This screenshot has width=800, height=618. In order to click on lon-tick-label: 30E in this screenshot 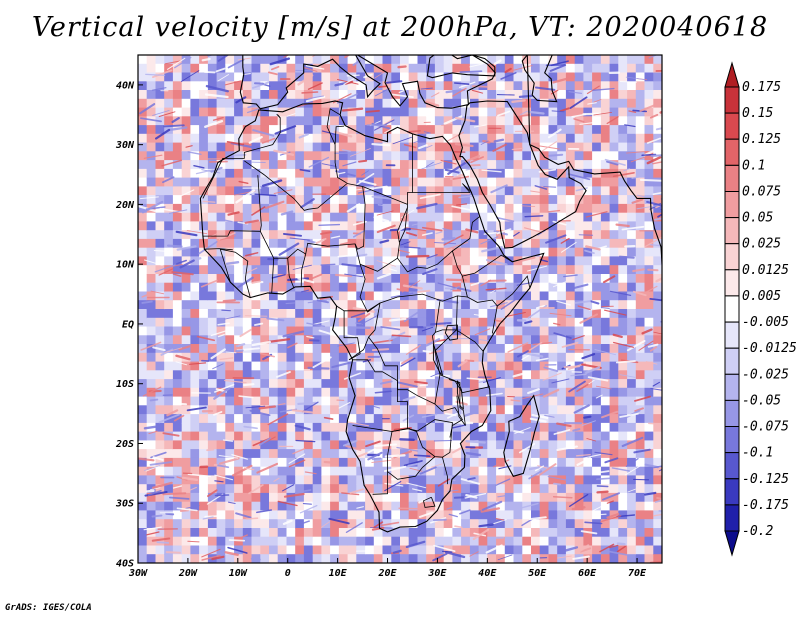, I will do `click(437, 573)`.